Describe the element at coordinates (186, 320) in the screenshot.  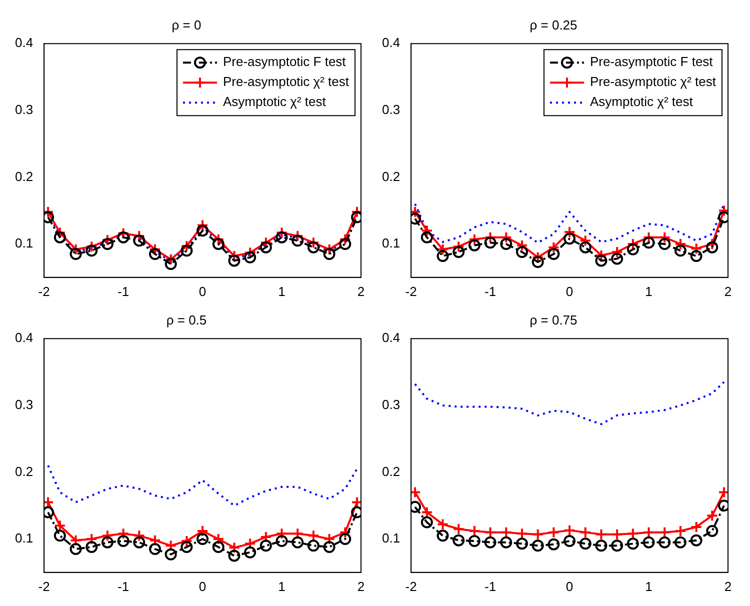
I see `chart-title: ρ = 0.5` at that location.